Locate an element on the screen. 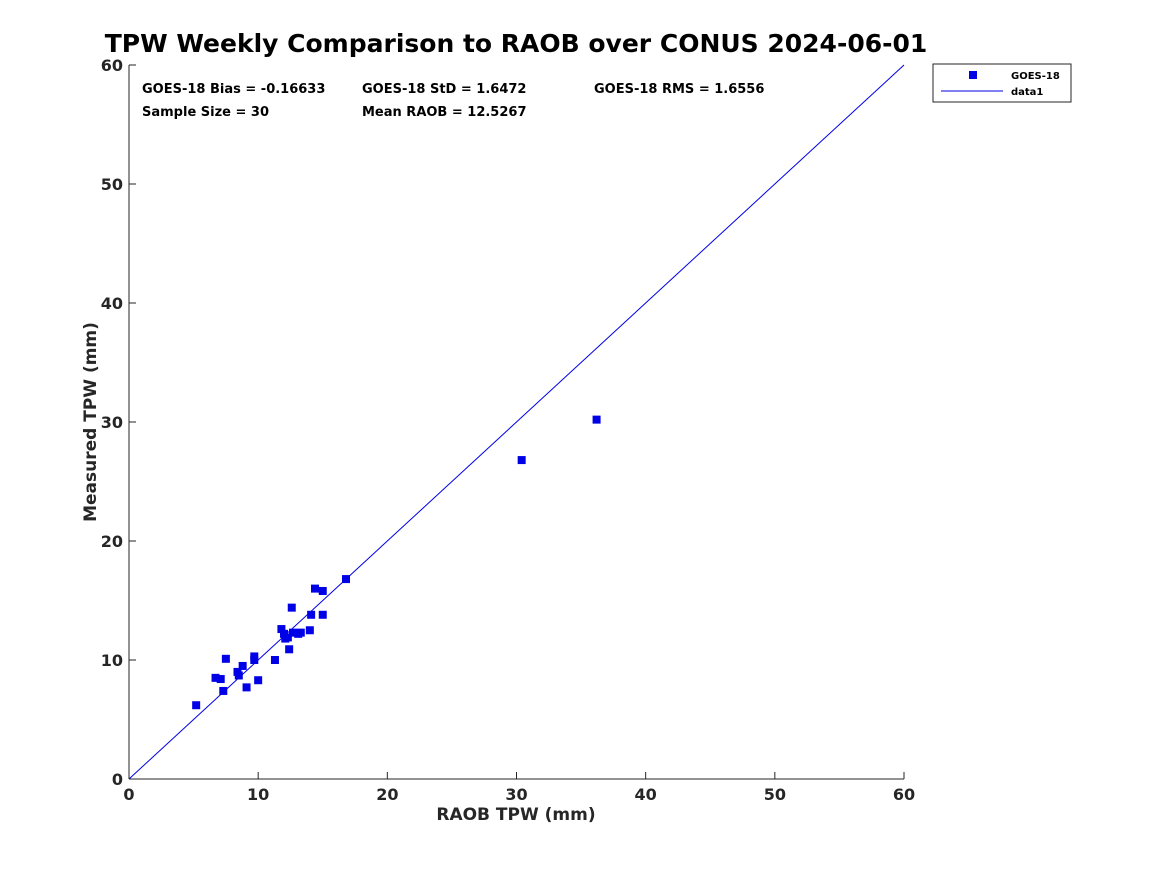 The width and height of the screenshot is (1167, 875). legend: GOES-18 data1 is located at coordinates (1002, 83).